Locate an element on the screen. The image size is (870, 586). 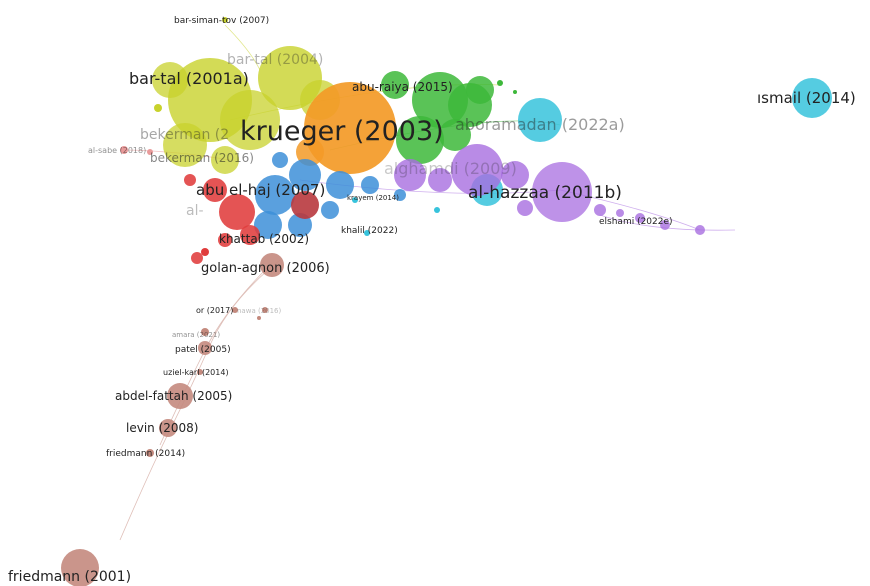
label-levin: levin (2008) is located at coordinates (162, 428).